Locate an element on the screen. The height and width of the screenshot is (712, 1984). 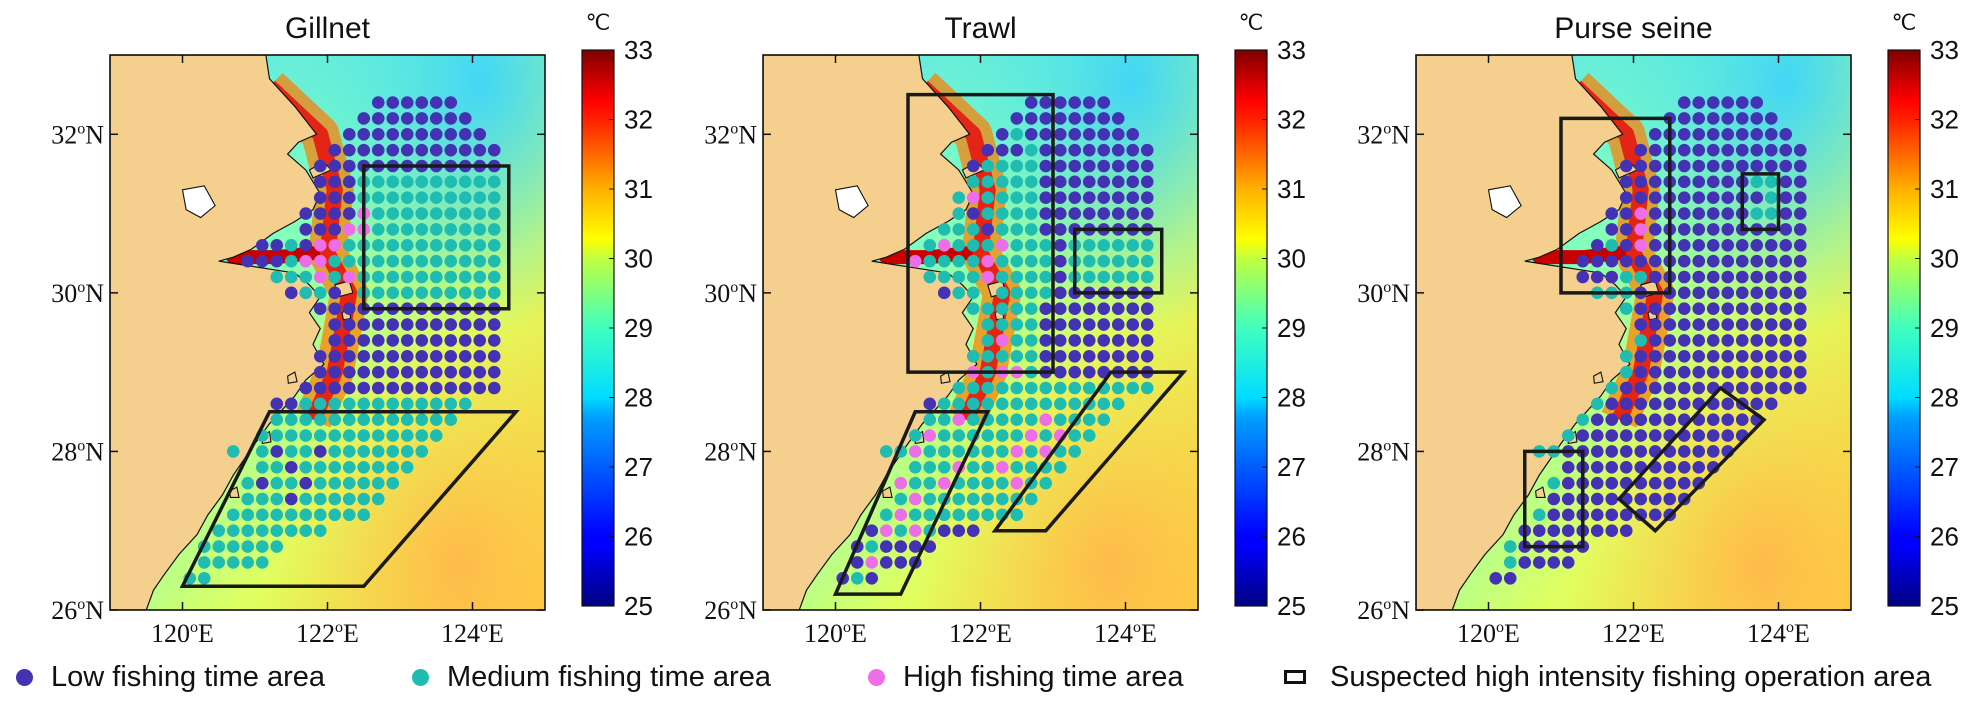
lake-shape is located at coordinates (198, 202).